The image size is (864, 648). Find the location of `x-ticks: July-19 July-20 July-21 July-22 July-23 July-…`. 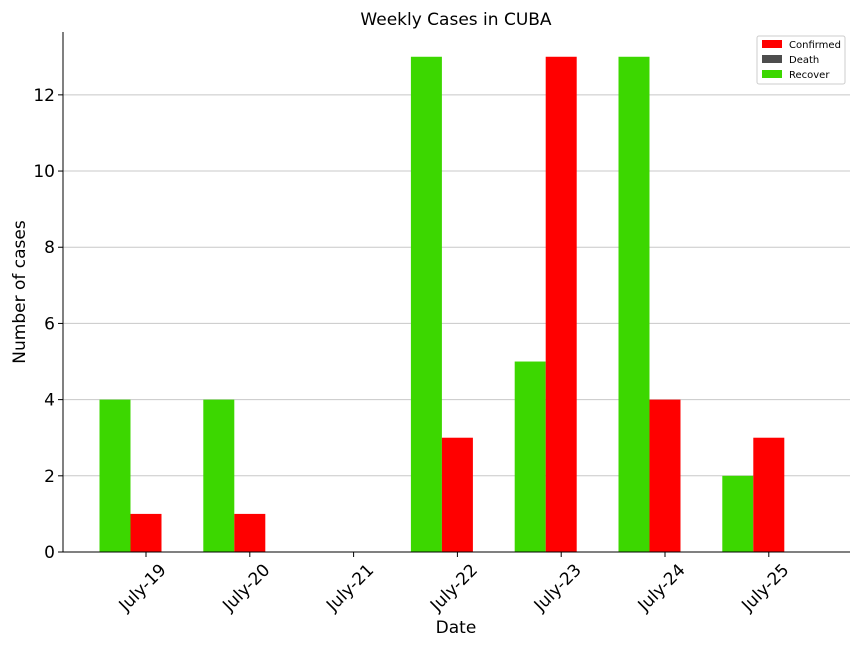

x-ticks: July-19 July-20 July-21 July-22 July-23 July-… is located at coordinates (454, 584).